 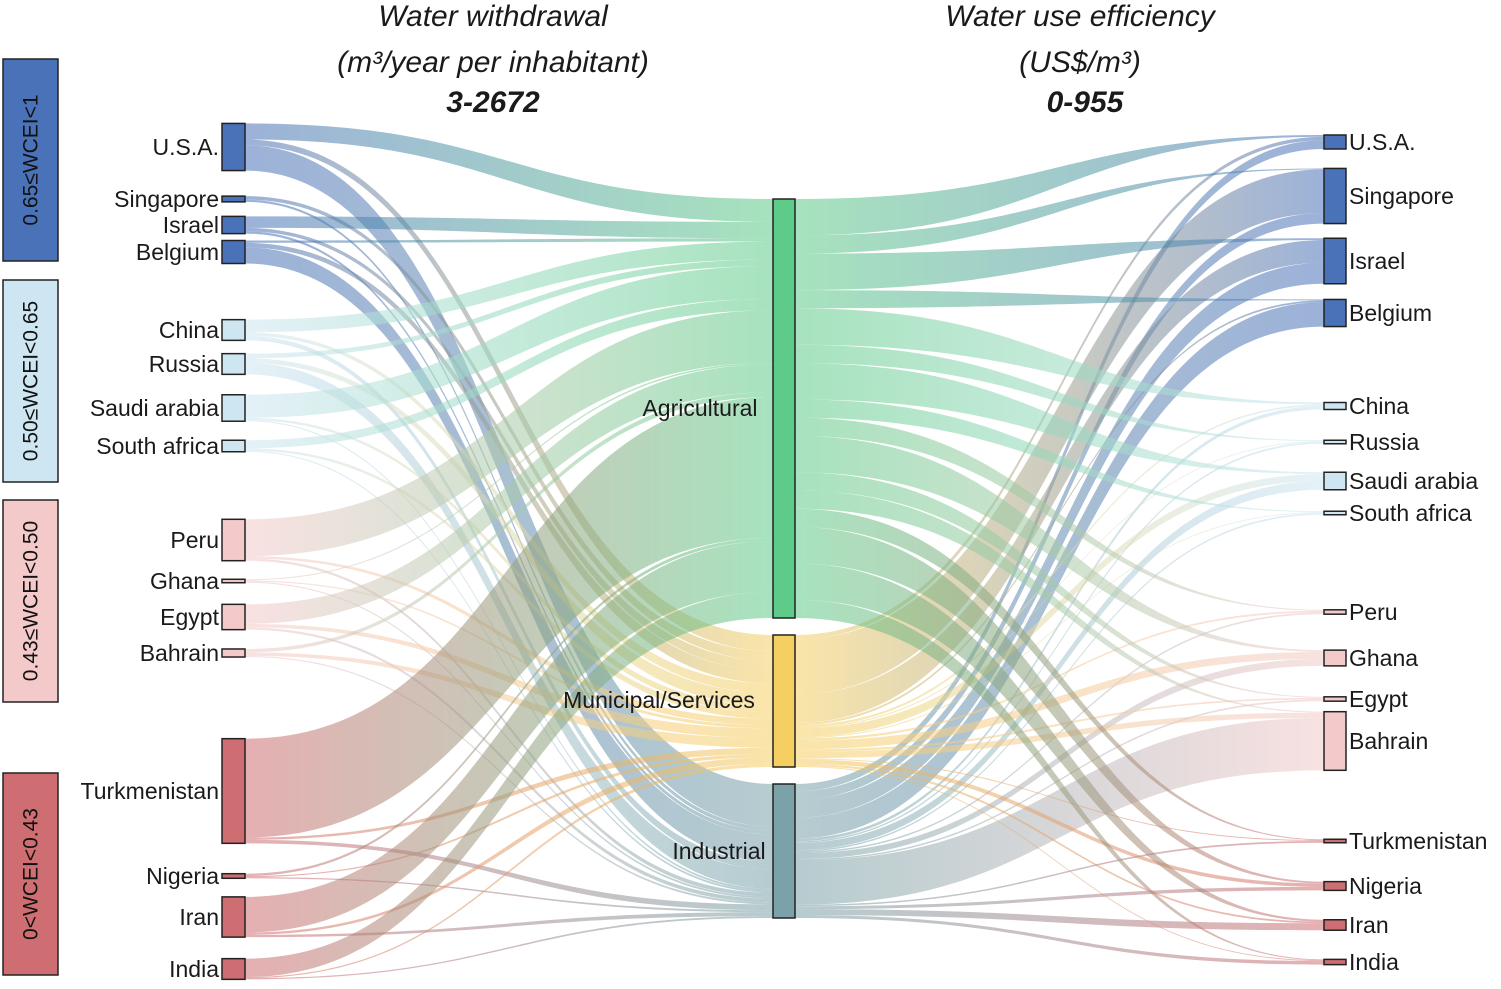 I want to click on flow-mun-to-south-africa-efficiency, so click(x=1059, y=625).